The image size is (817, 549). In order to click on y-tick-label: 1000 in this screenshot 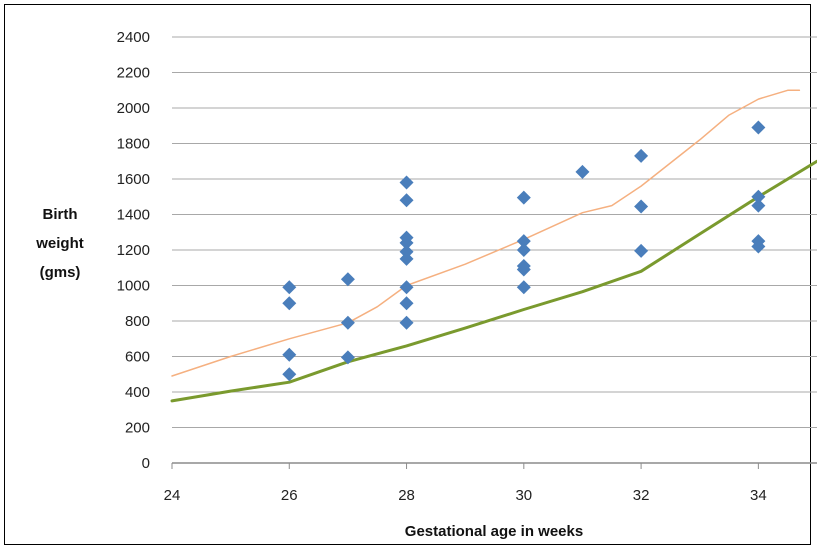, I will do `click(133, 286)`.